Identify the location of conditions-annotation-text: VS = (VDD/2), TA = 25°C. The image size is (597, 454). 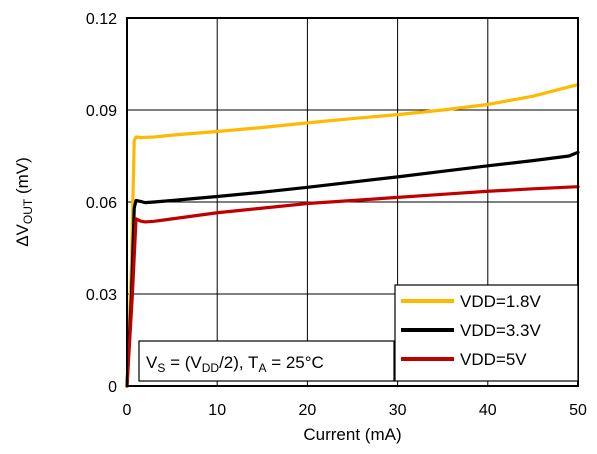
(235, 364).